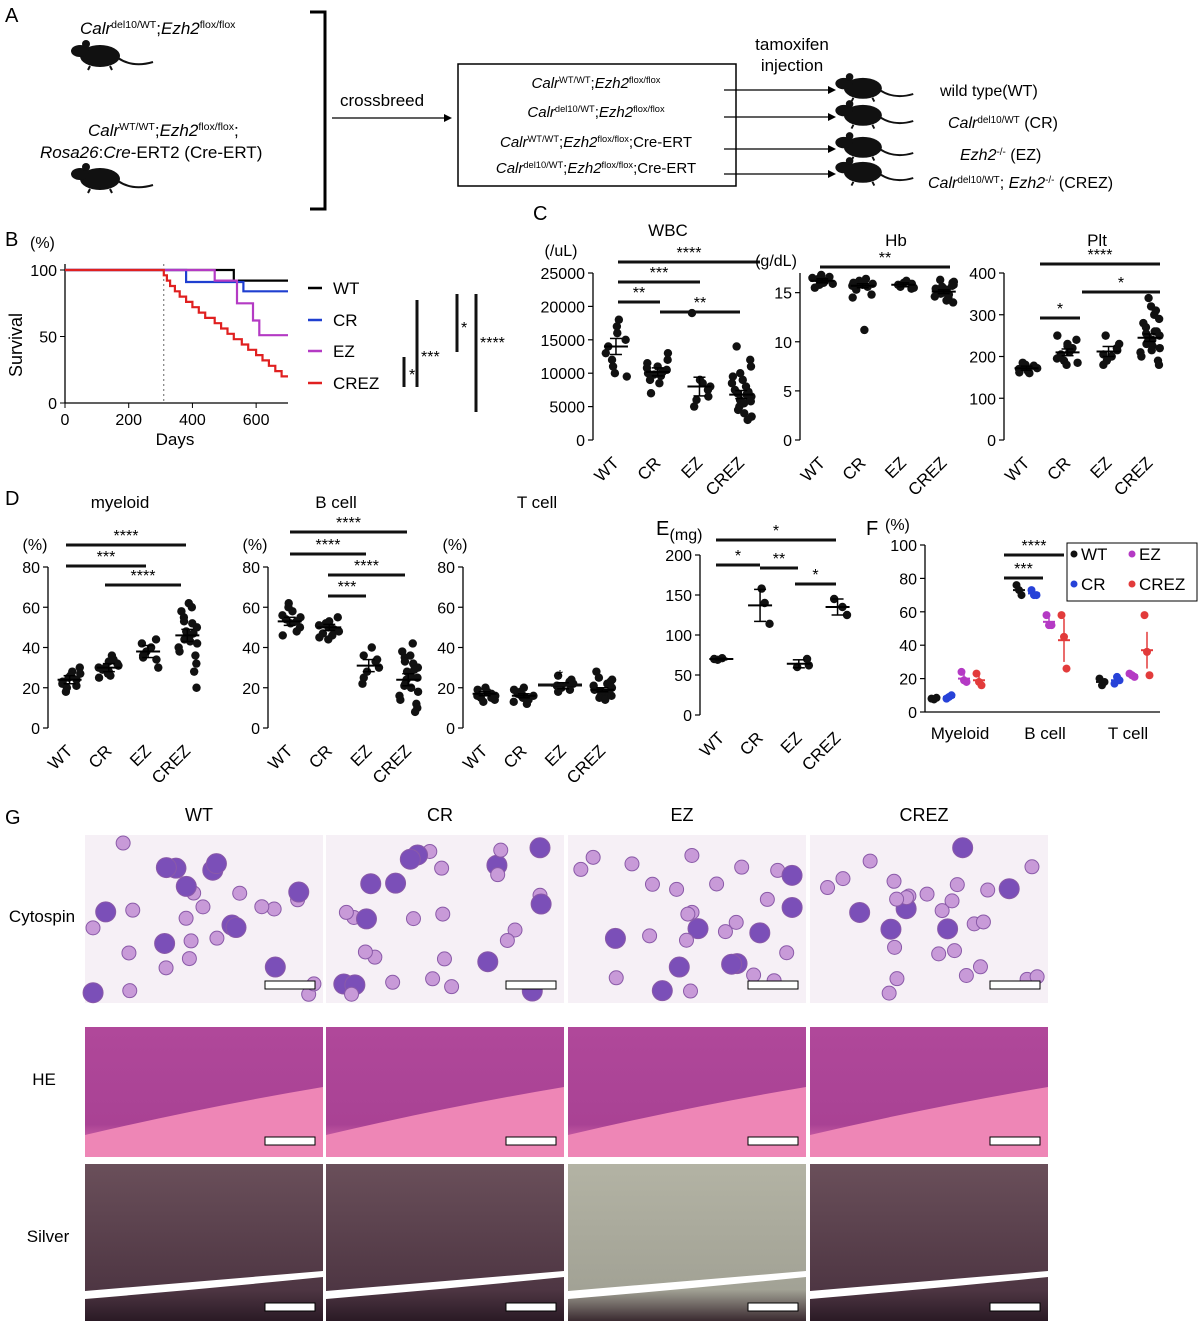  Describe the element at coordinates (11, 240) in the screenshot. I see `panel-letter-b: B` at that location.